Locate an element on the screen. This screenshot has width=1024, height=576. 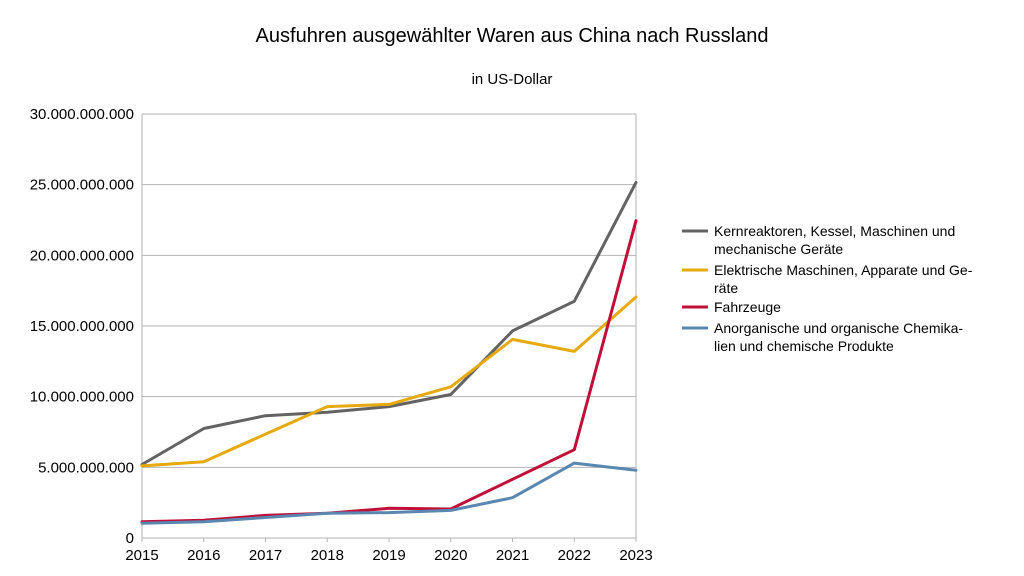
x-tick-label: 2016 is located at coordinates (203, 555).